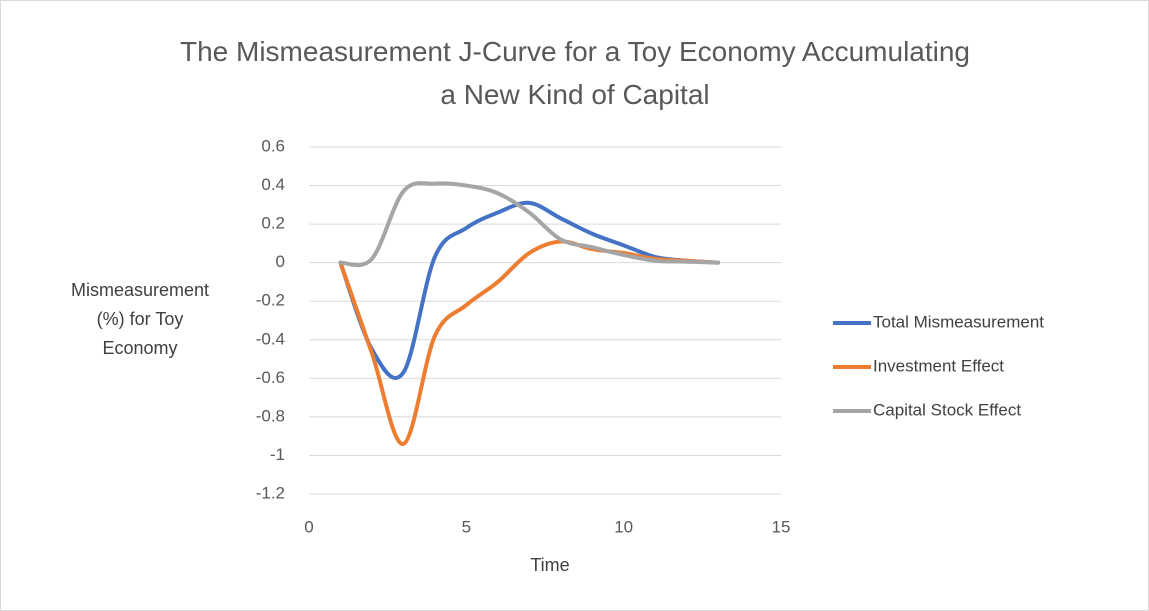 The width and height of the screenshot is (1149, 611). What do you see at coordinates (273, 223) in the screenshot?
I see `y-tick-label: 0.2` at bounding box center [273, 223].